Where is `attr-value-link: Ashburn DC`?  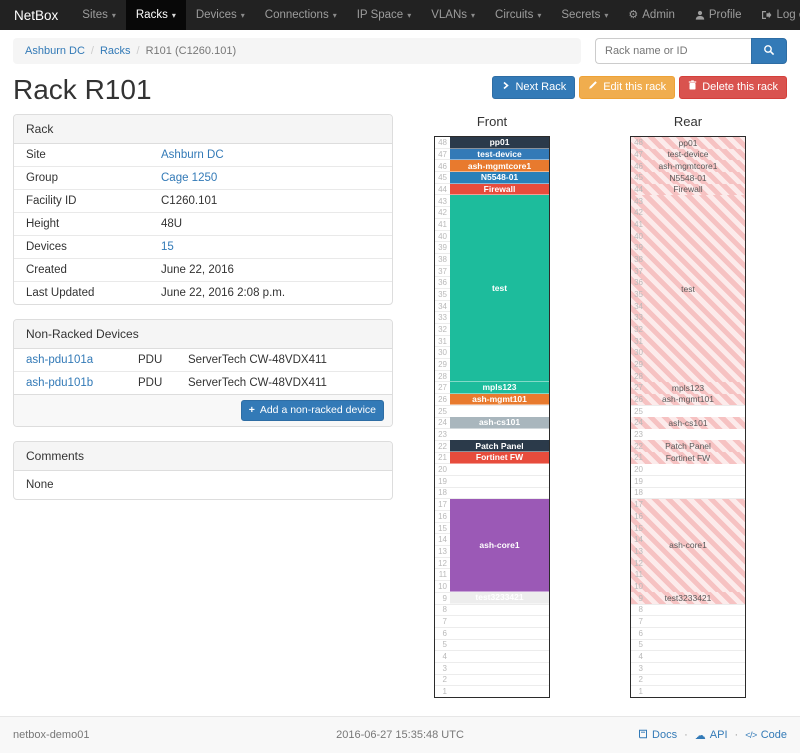
attr-value-link: Ashburn DC is located at coordinates (192, 155).